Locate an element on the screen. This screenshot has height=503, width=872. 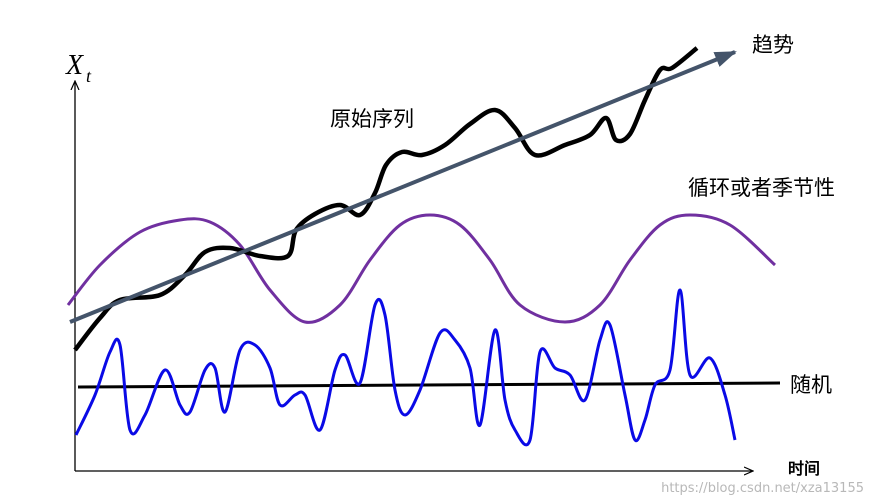
random-baseline is located at coordinates (429, 385).